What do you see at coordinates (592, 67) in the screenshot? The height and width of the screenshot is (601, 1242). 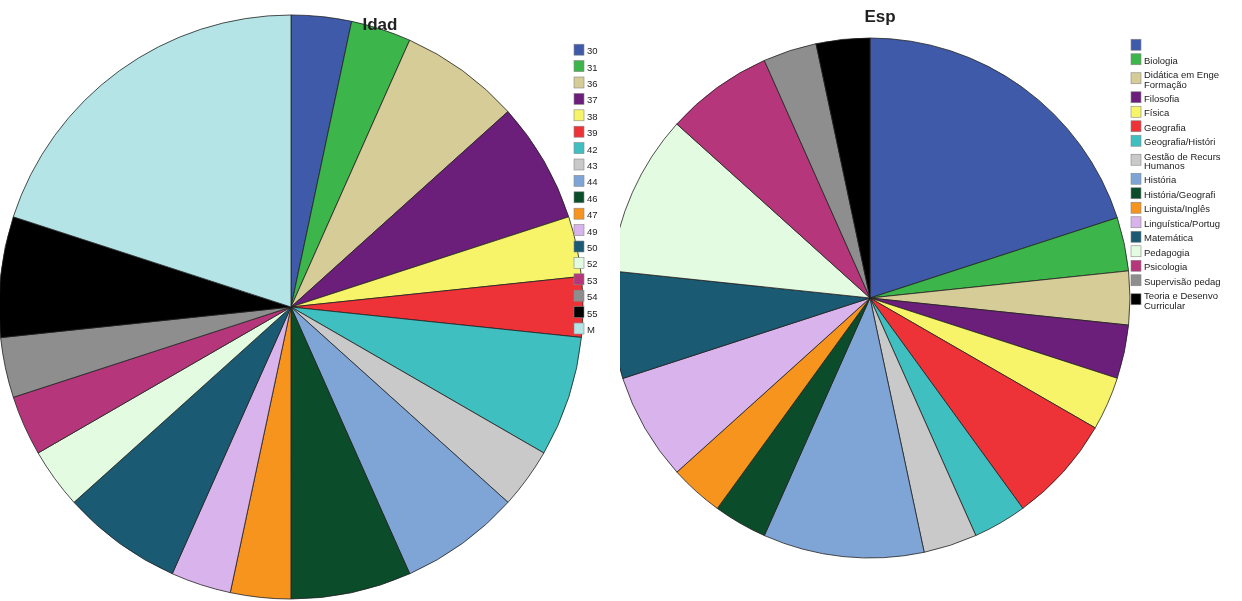 I see `legend-label: 31` at bounding box center [592, 67].